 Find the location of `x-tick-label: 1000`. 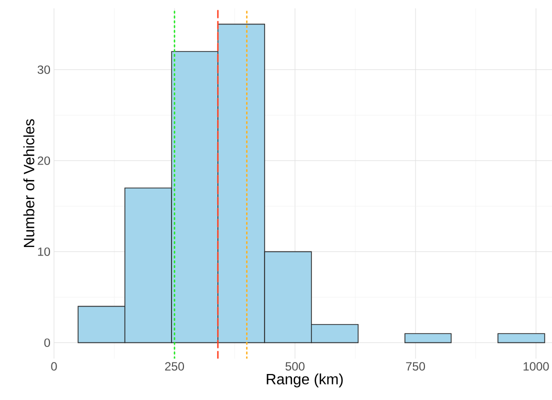

x-tick-label: 1000 is located at coordinates (536, 366).